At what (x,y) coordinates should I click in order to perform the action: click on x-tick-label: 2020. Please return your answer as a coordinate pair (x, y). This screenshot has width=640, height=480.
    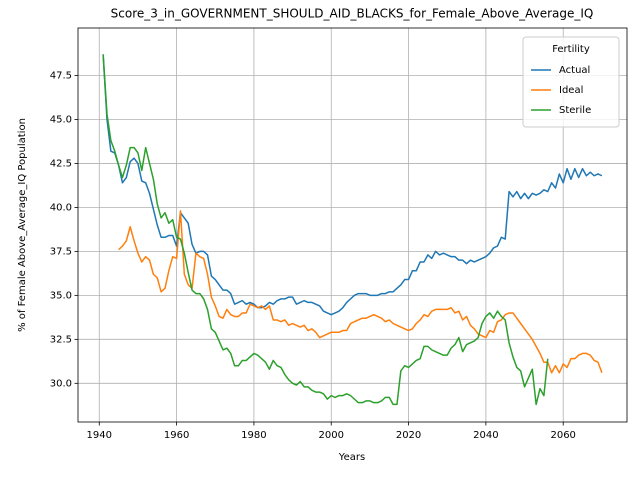
    Looking at the image, I should click on (408, 435).